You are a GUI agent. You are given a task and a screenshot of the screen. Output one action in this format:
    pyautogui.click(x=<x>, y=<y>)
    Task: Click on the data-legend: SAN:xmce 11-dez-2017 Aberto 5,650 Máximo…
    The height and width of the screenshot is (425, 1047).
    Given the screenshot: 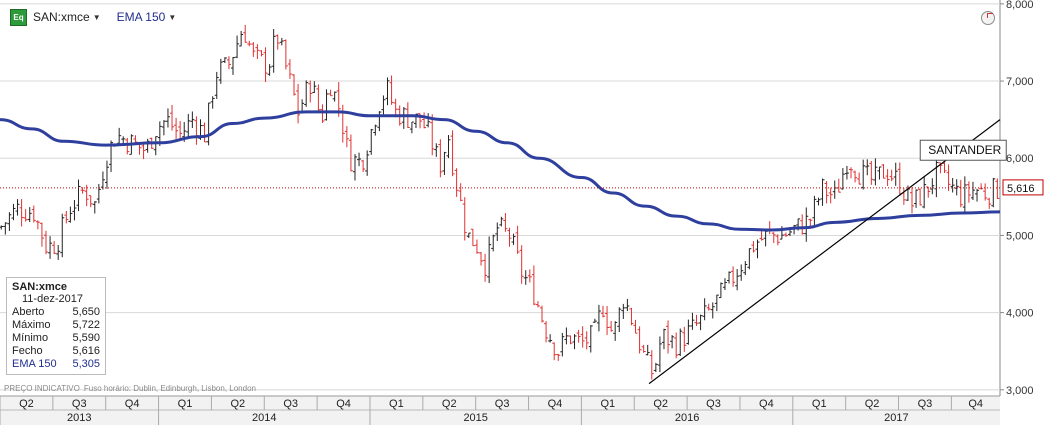 What is the action you would take?
    pyautogui.click(x=56, y=326)
    